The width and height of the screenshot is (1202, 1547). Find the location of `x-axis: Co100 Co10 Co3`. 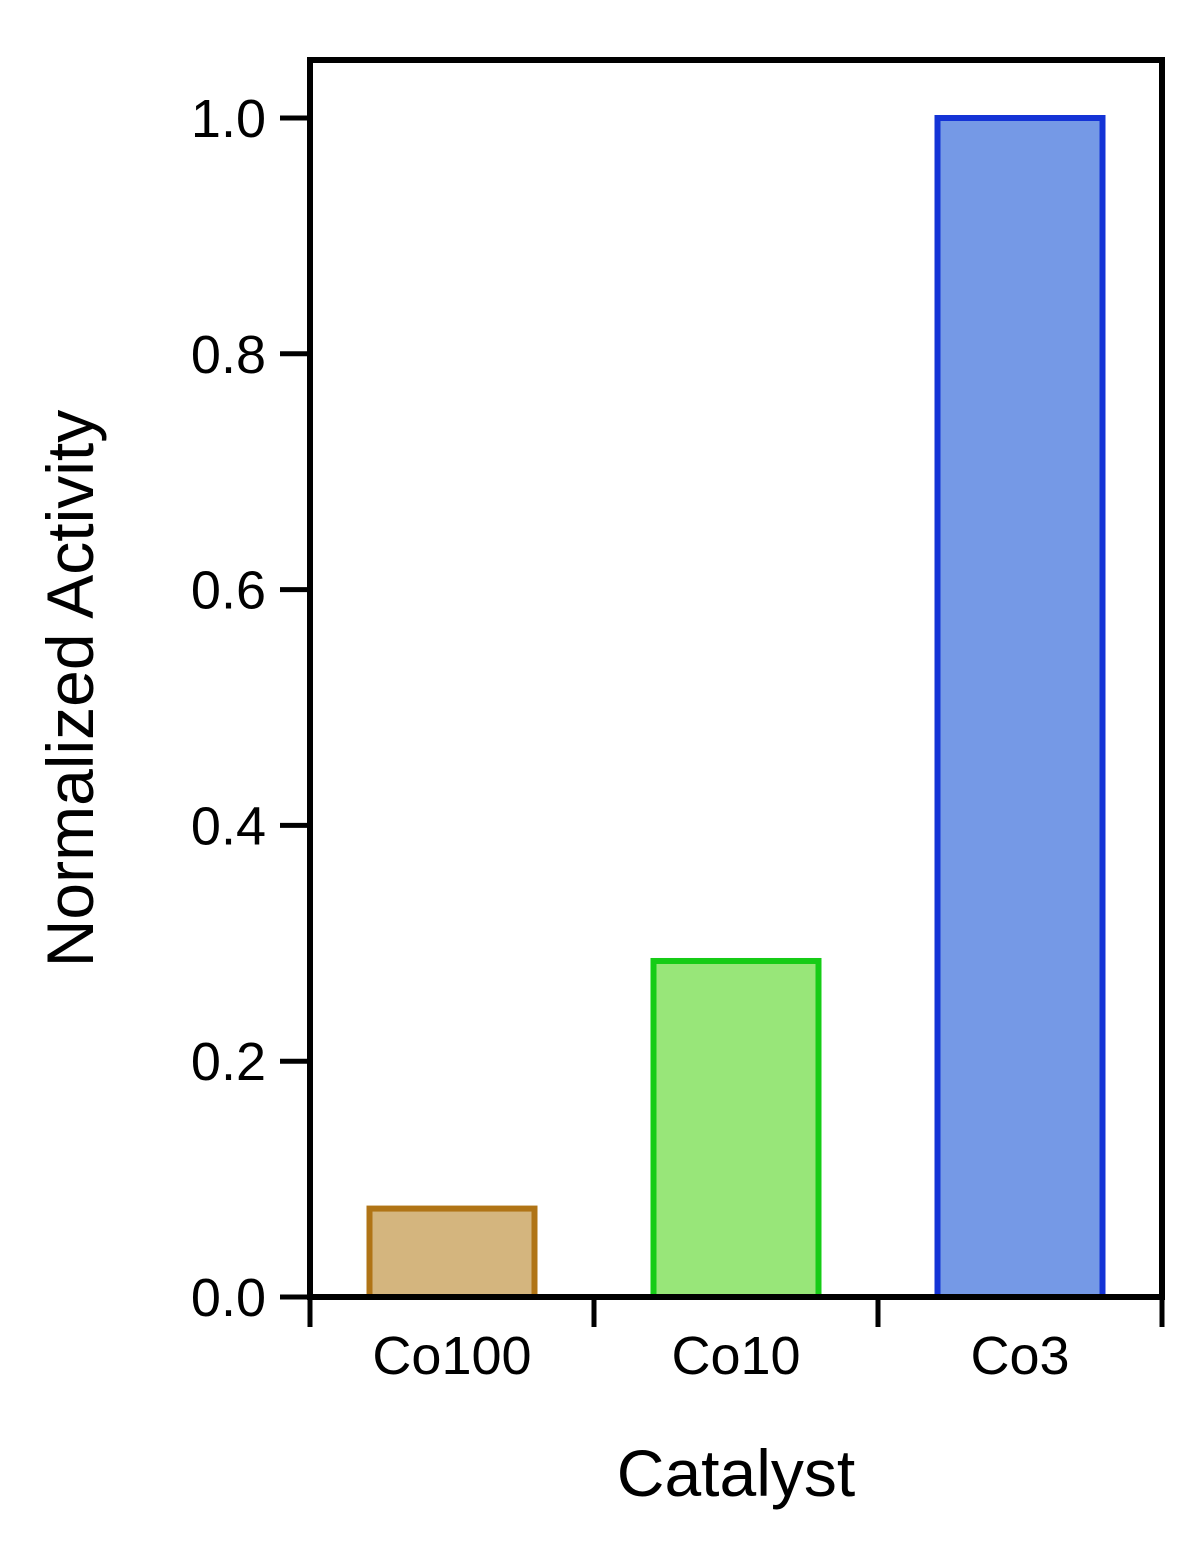

x-axis: Co100 Co10 Co3 is located at coordinates (736, 1341).